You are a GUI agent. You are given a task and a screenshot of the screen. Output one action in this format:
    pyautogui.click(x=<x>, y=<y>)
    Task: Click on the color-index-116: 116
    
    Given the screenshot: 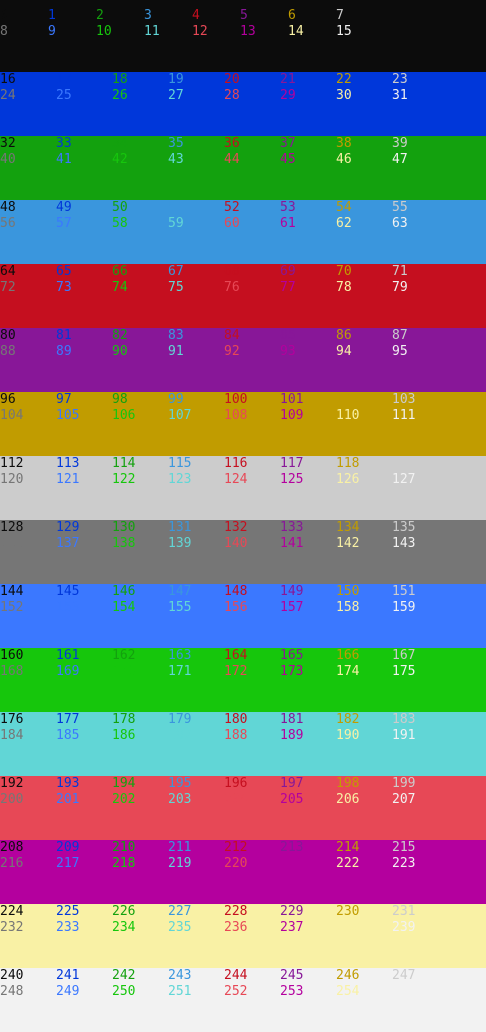 What is the action you would take?
    pyautogui.click(x=236, y=463)
    